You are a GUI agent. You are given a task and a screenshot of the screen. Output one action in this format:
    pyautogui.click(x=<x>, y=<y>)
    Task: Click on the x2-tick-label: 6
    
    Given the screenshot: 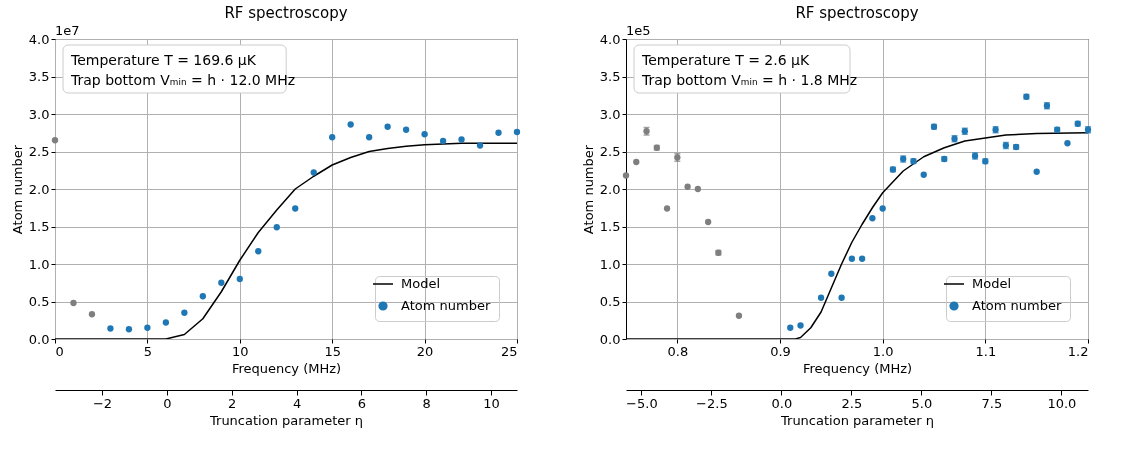 What is the action you would take?
    pyautogui.click(x=362, y=403)
    